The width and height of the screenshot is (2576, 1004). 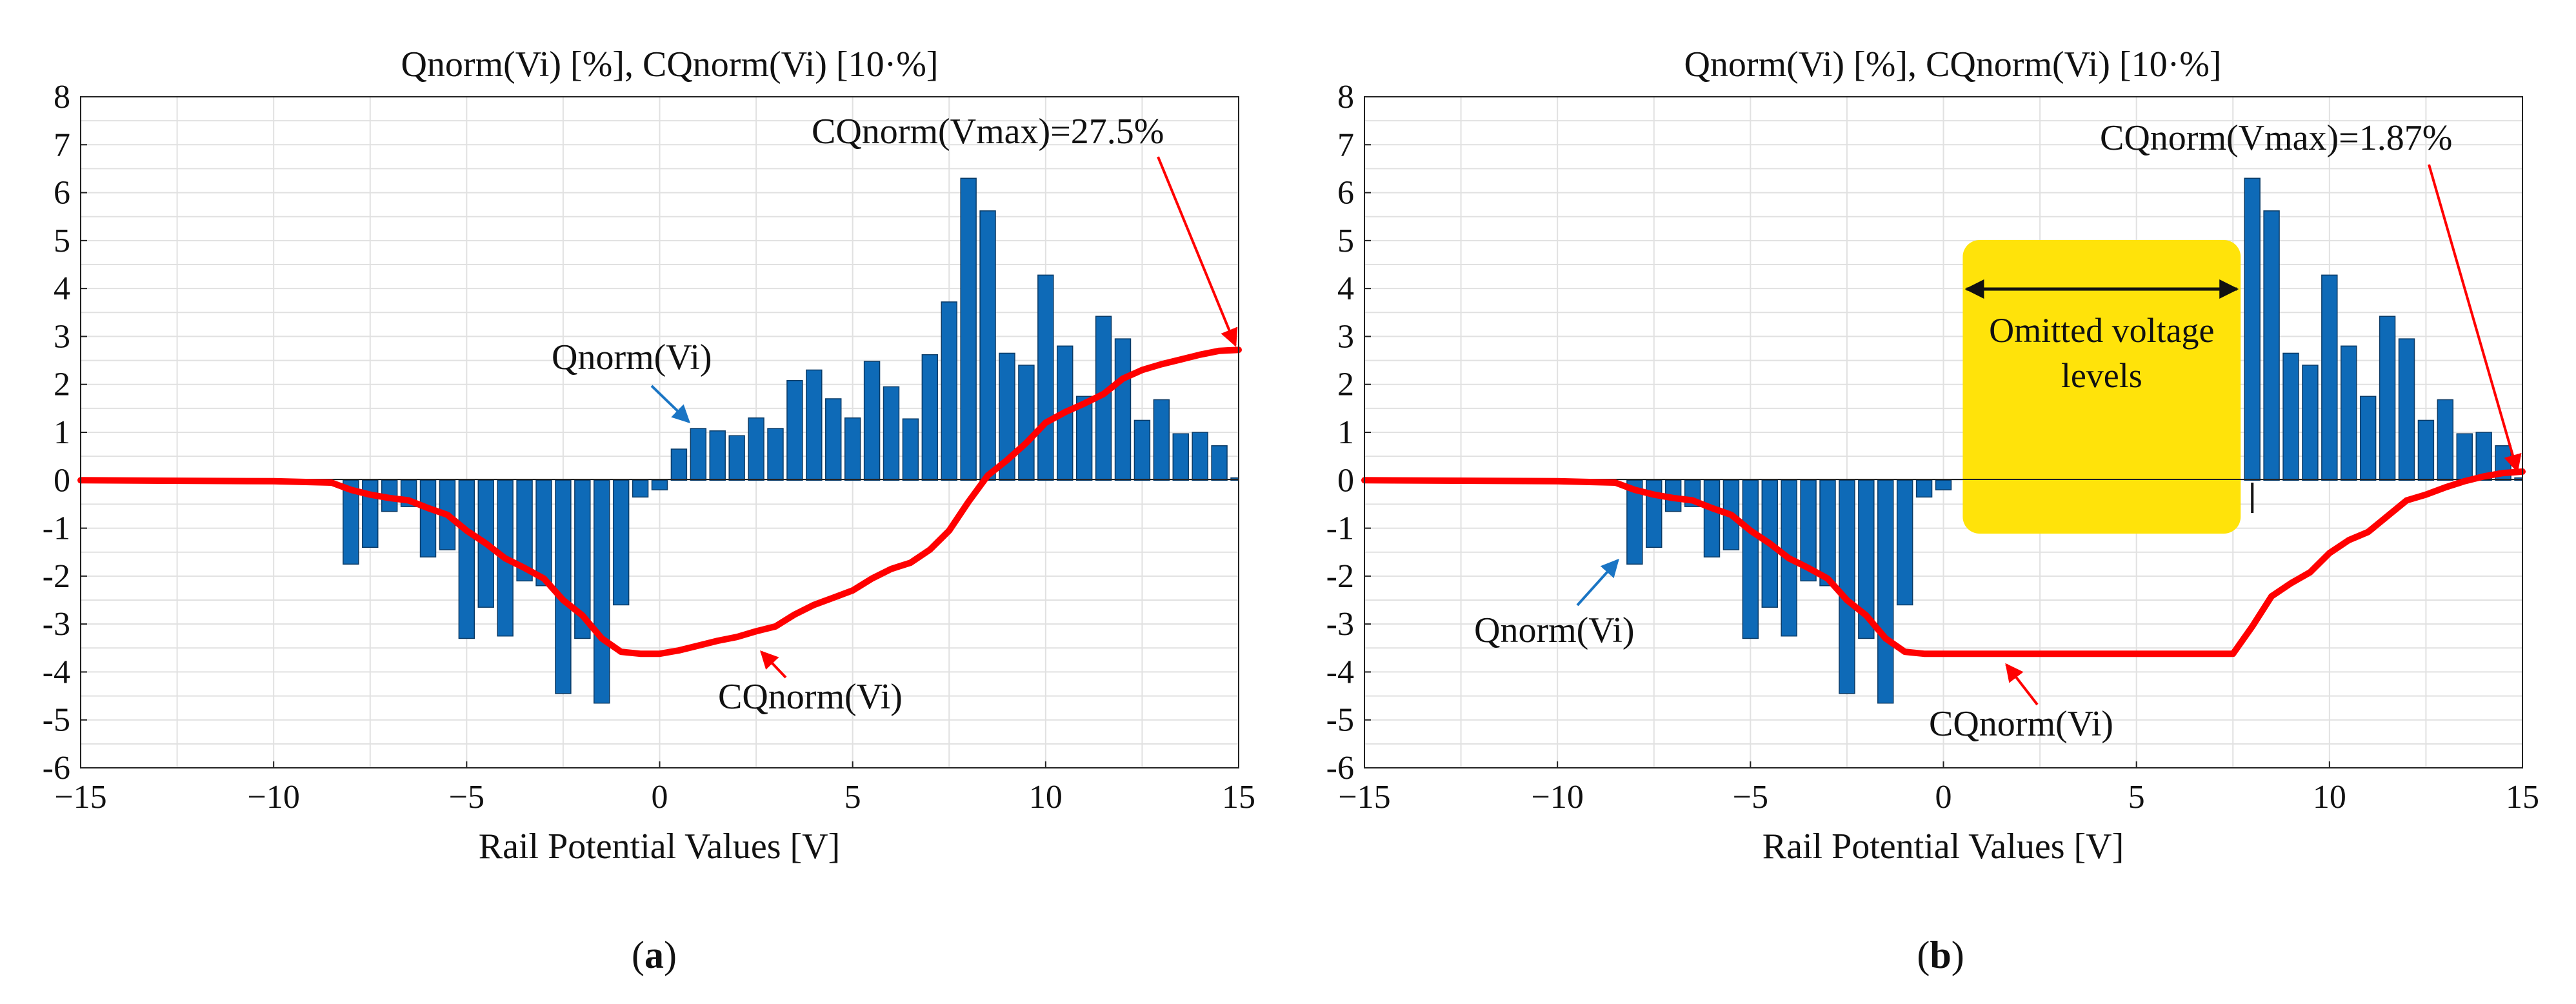 I want to click on chart-a-x-axis: −15 −10 −5 0 5 10 15, so click(x=654, y=788).